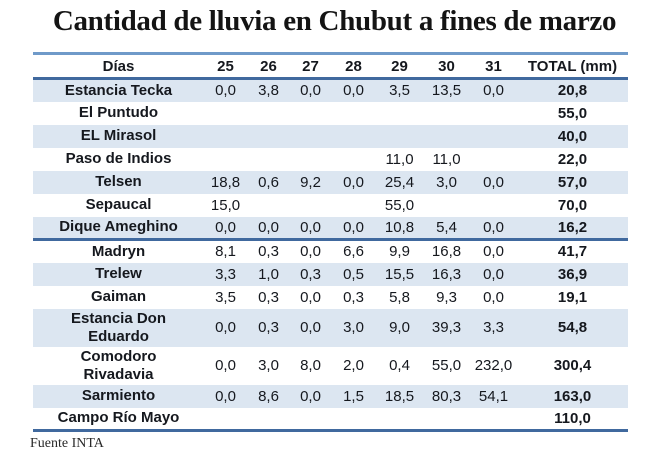 This screenshot has width=669, height=471. I want to click on total-value-cell: 40,0, so click(572, 136).